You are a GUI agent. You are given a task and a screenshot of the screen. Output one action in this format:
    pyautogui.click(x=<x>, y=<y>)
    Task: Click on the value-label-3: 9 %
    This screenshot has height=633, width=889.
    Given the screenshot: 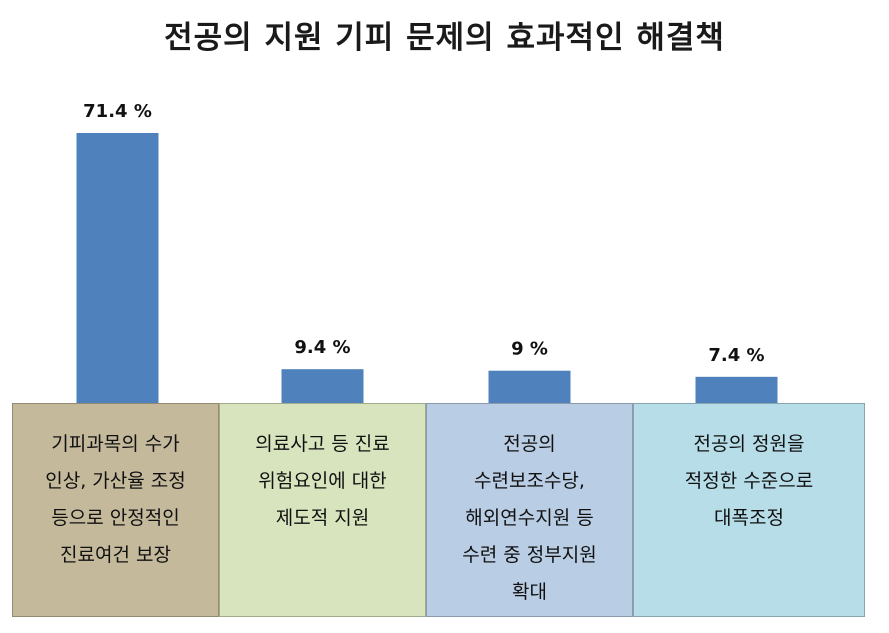 What is the action you would take?
    pyautogui.click(x=529, y=349)
    